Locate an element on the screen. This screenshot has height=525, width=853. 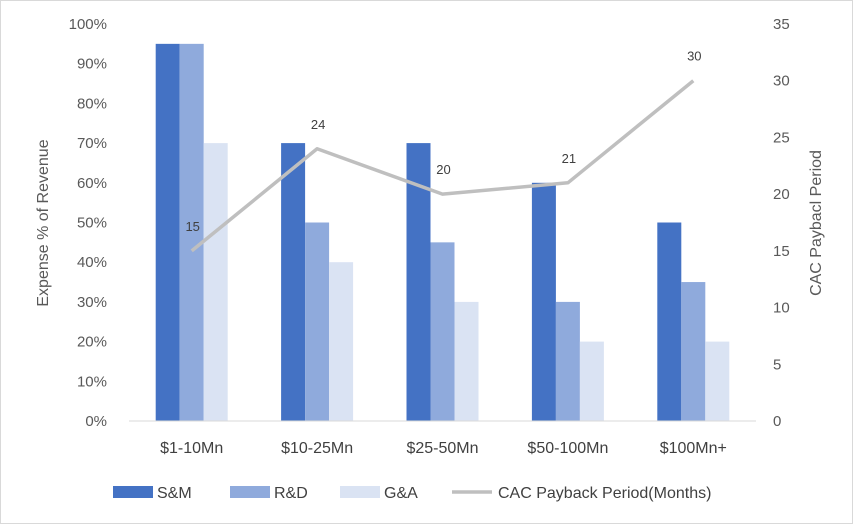
left-tick-label: 80% is located at coordinates (92, 103).